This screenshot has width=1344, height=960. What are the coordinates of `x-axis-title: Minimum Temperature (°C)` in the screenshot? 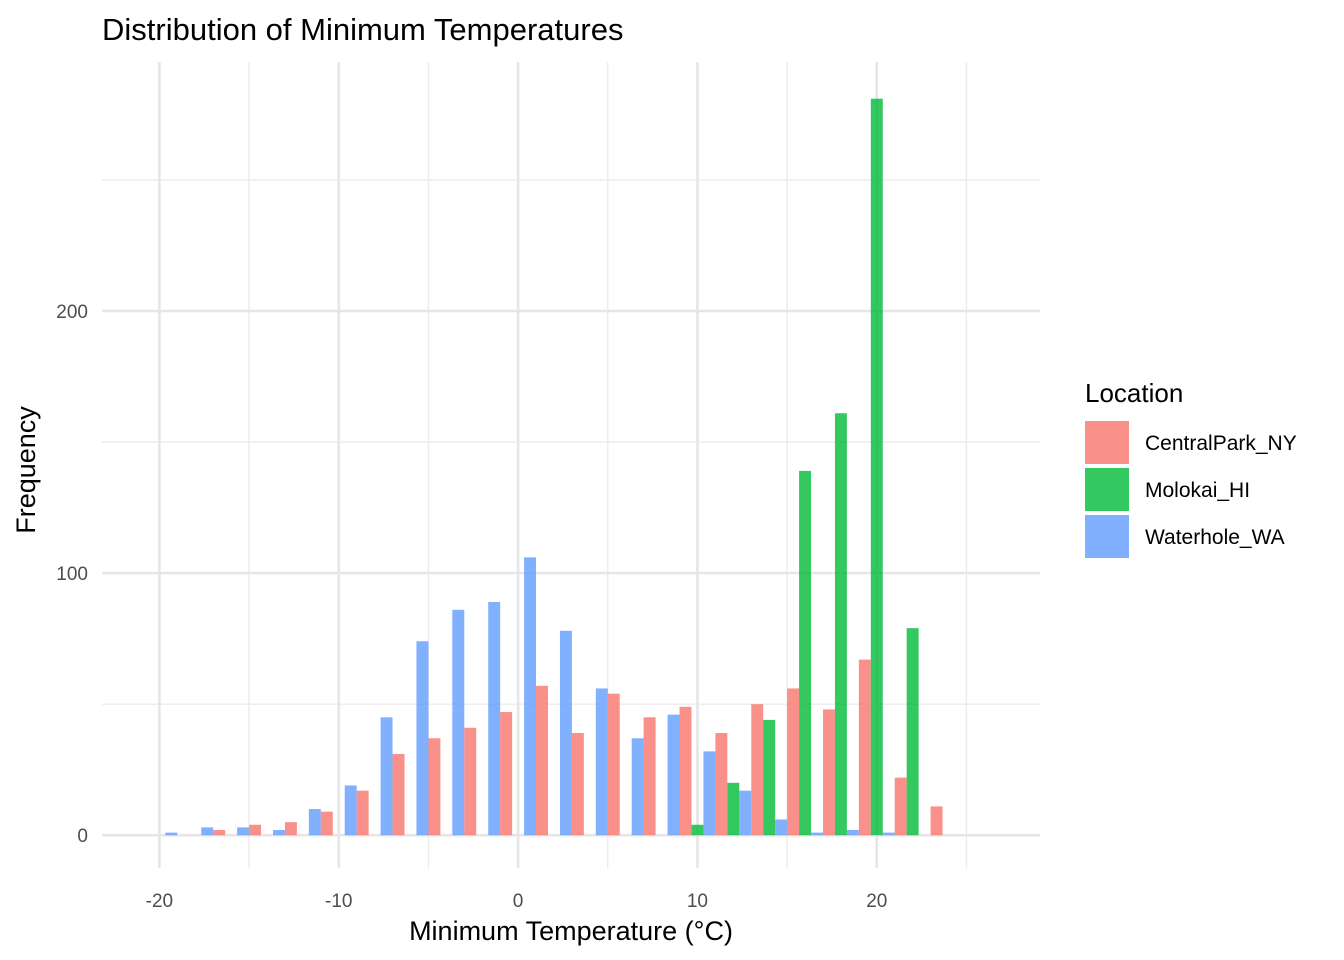 It's located at (571, 931).